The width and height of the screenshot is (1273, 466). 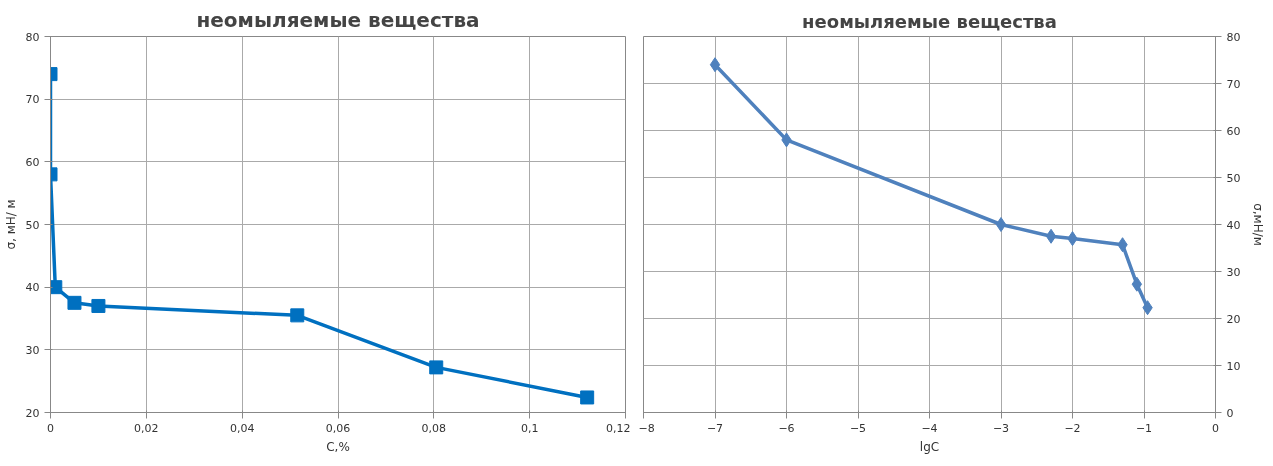 What do you see at coordinates (1230, 413) in the screenshot?
I see `y-tick-label: 0` at bounding box center [1230, 413].